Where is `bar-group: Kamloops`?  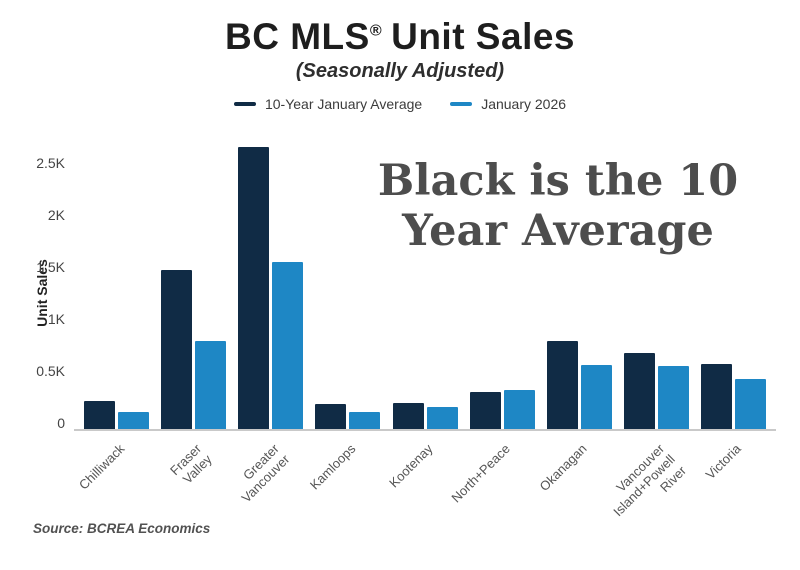 bar-group: Kamloops is located at coordinates (344, 448).